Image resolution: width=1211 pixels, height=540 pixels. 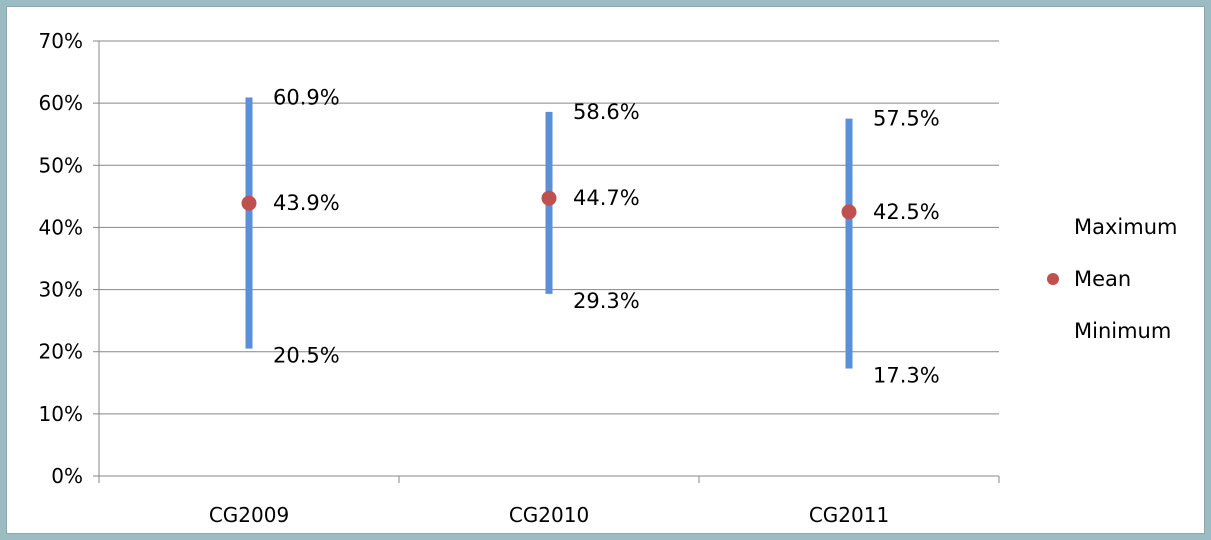 I want to click on max-data-label: 58.6%, so click(x=606, y=112).